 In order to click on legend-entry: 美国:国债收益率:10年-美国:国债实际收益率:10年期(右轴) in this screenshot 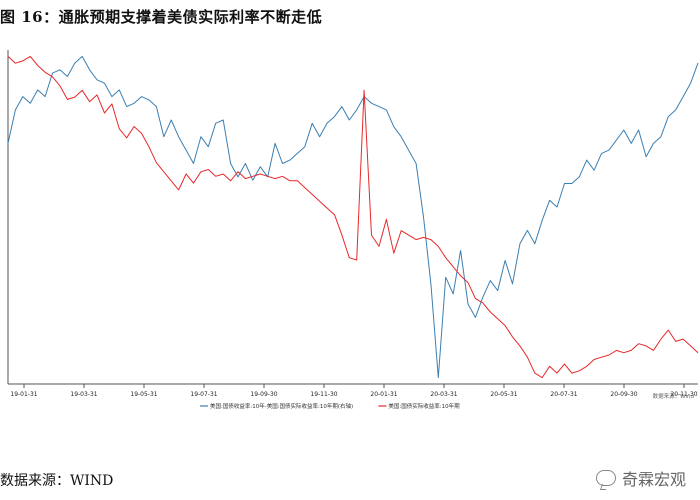, I will do `click(281, 406)`.